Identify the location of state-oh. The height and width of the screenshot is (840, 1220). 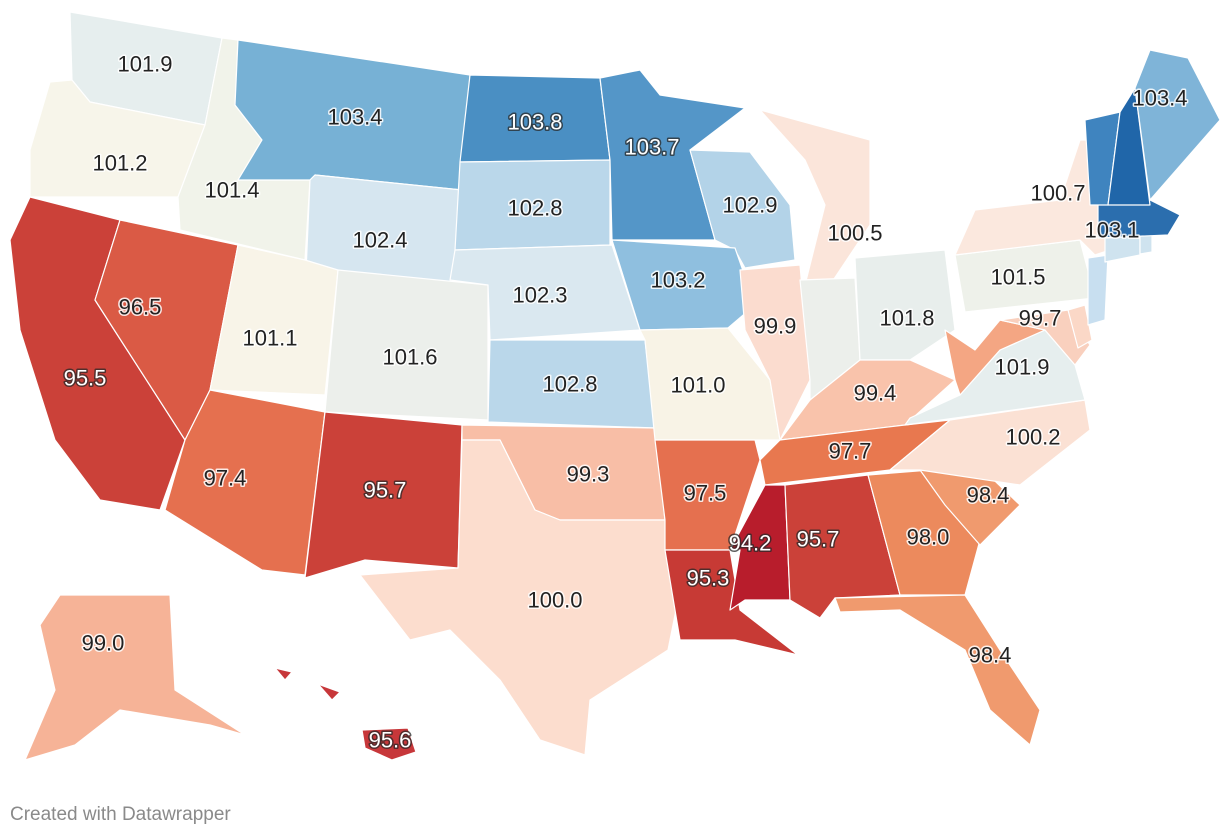
(905, 305).